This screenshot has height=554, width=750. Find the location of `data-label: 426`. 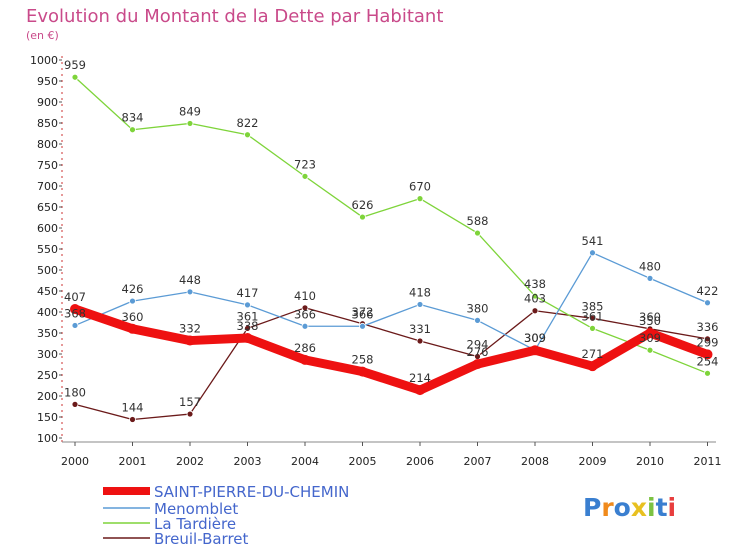

data-label: 426 is located at coordinates (133, 289).